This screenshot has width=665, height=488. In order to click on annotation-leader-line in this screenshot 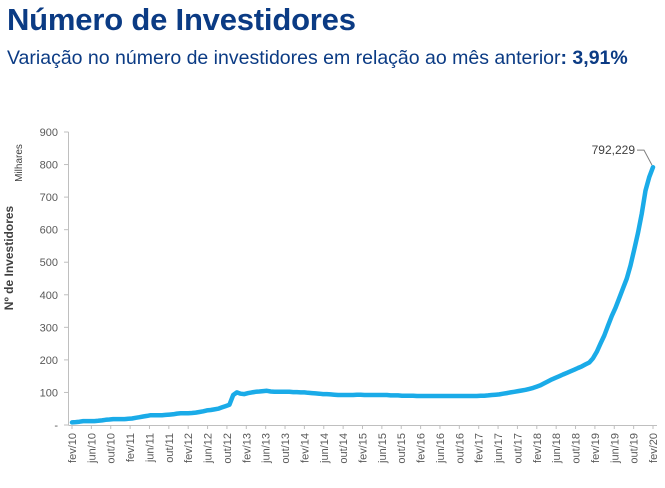, I will do `click(645, 157)`.